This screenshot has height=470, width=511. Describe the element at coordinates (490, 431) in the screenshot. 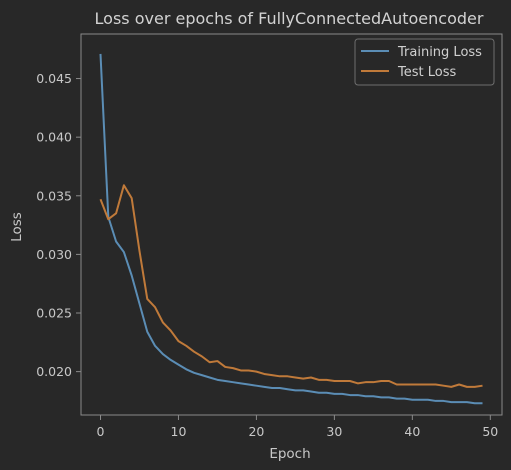

I see `x-tick-label: 50` at that location.